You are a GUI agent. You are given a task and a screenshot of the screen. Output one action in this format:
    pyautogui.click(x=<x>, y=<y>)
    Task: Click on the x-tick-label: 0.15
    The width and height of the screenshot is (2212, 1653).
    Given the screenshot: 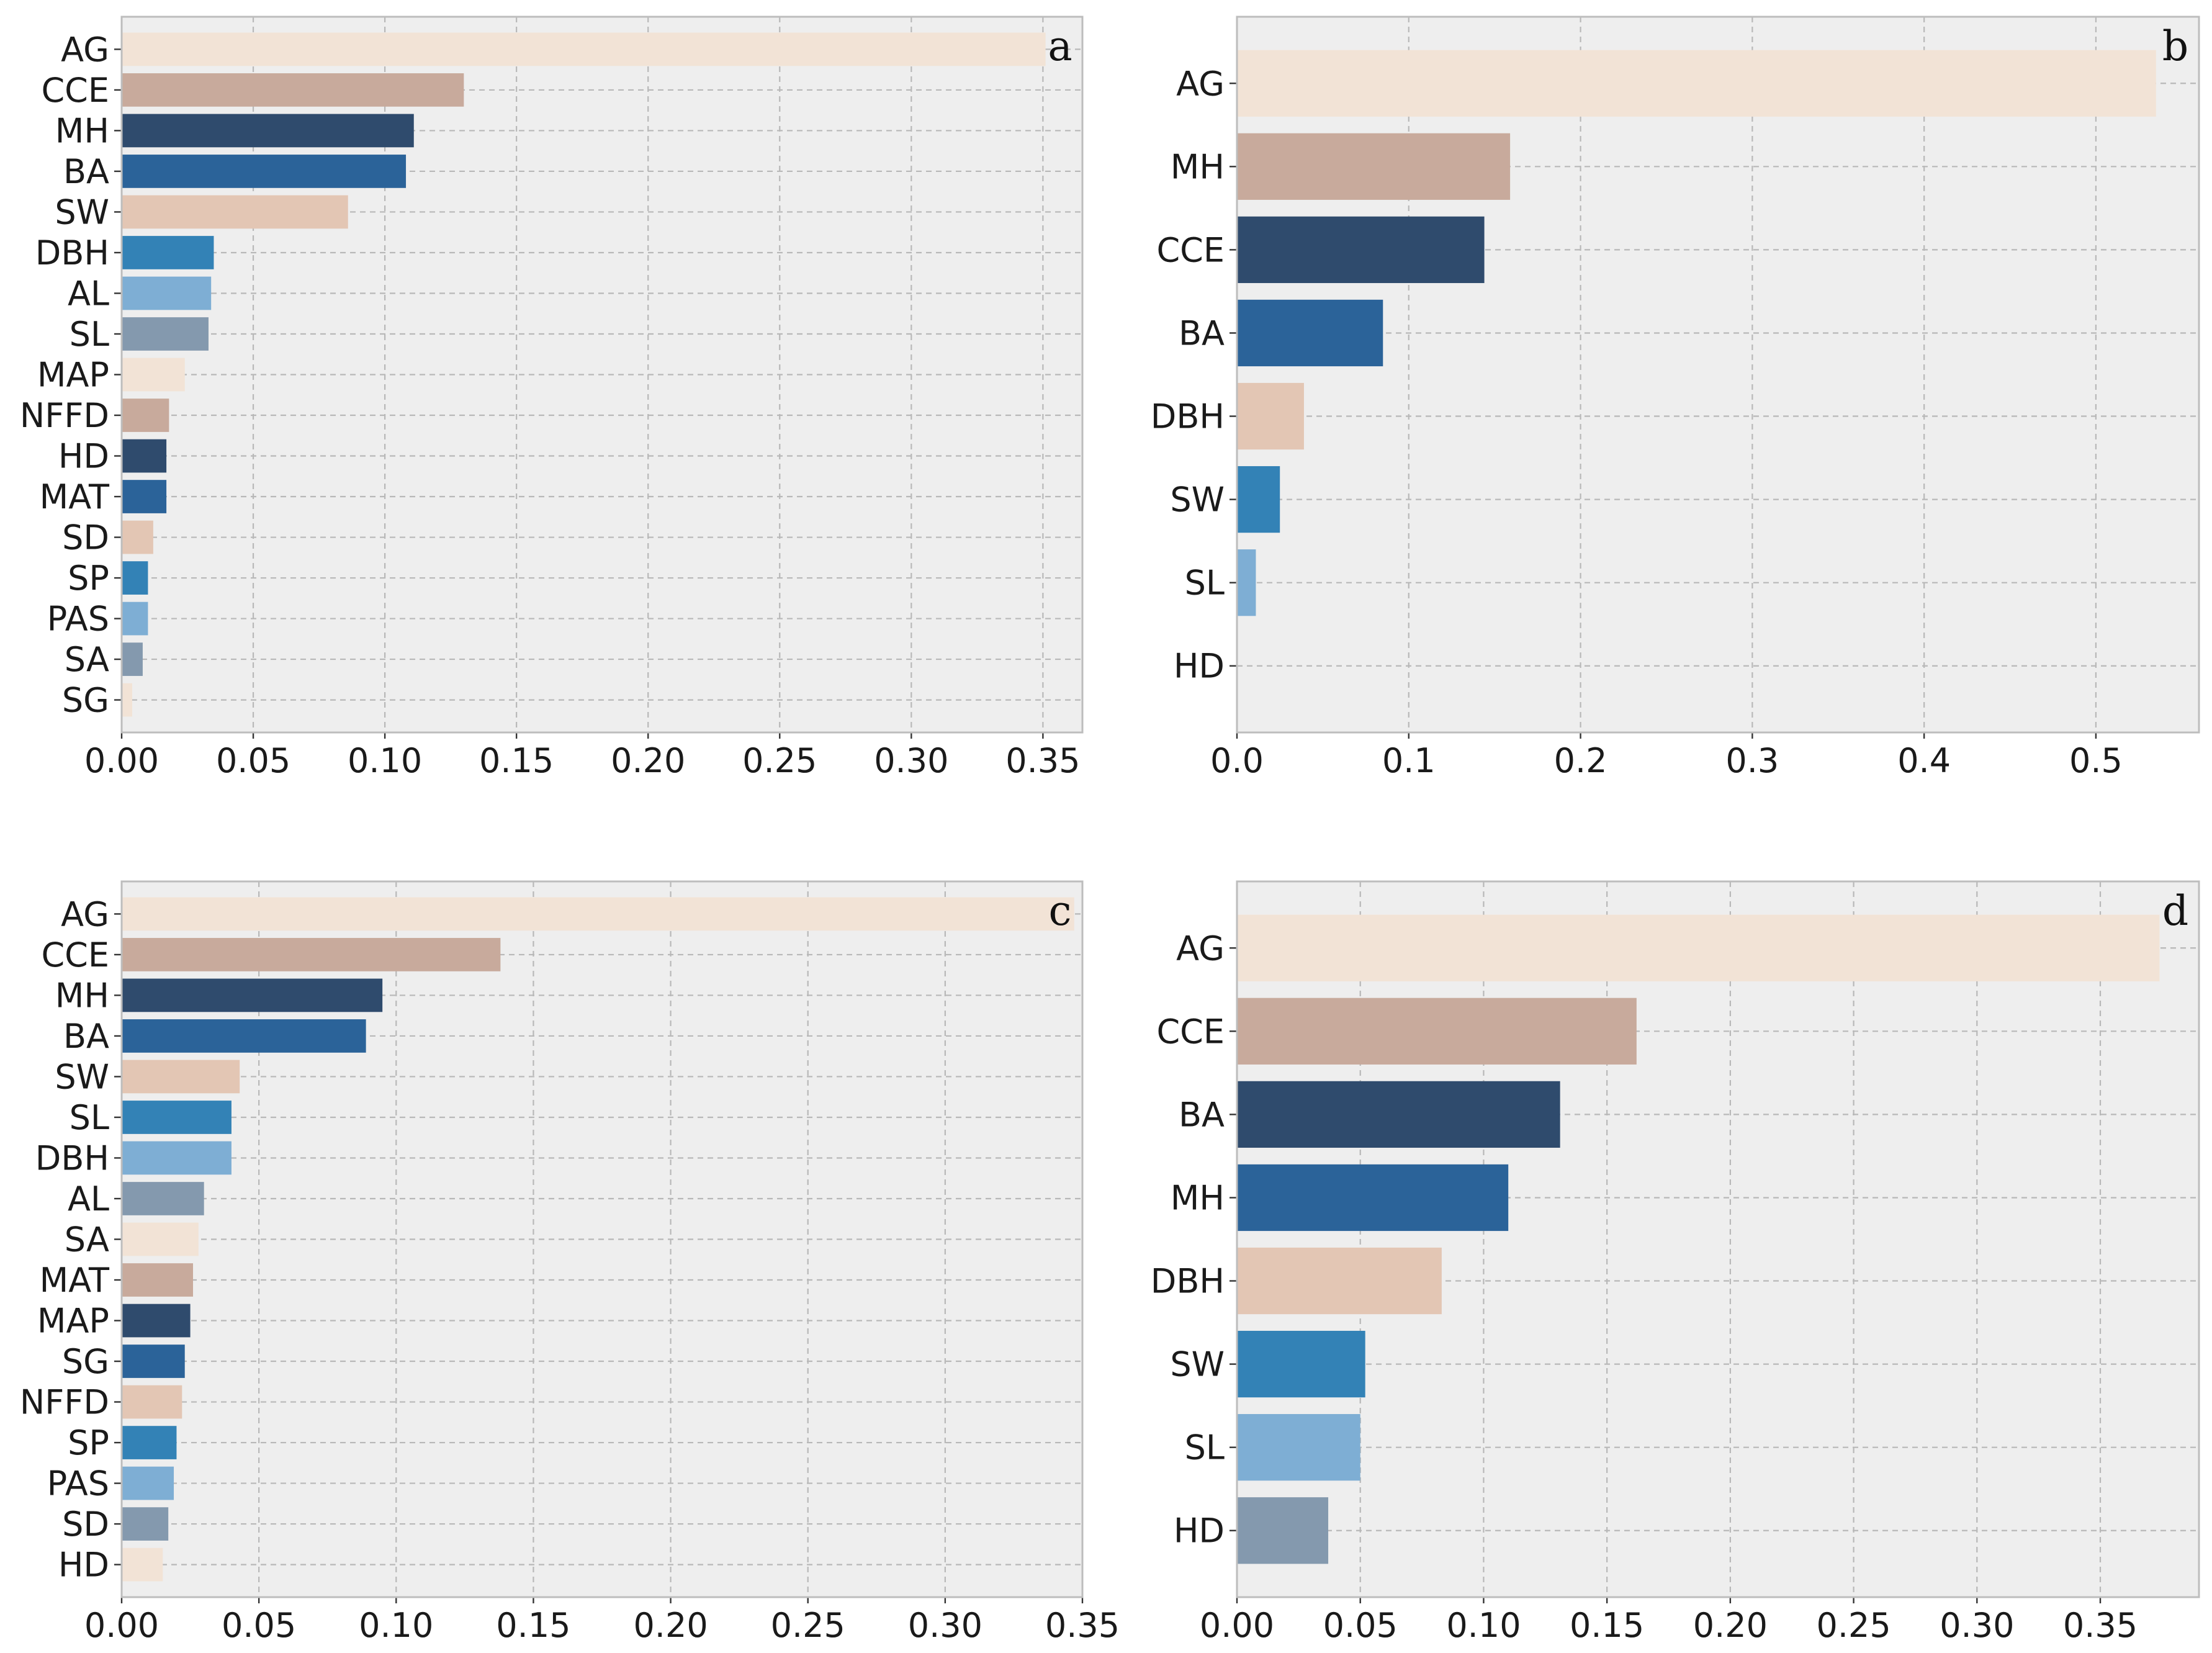 What is the action you would take?
    pyautogui.click(x=533, y=1625)
    